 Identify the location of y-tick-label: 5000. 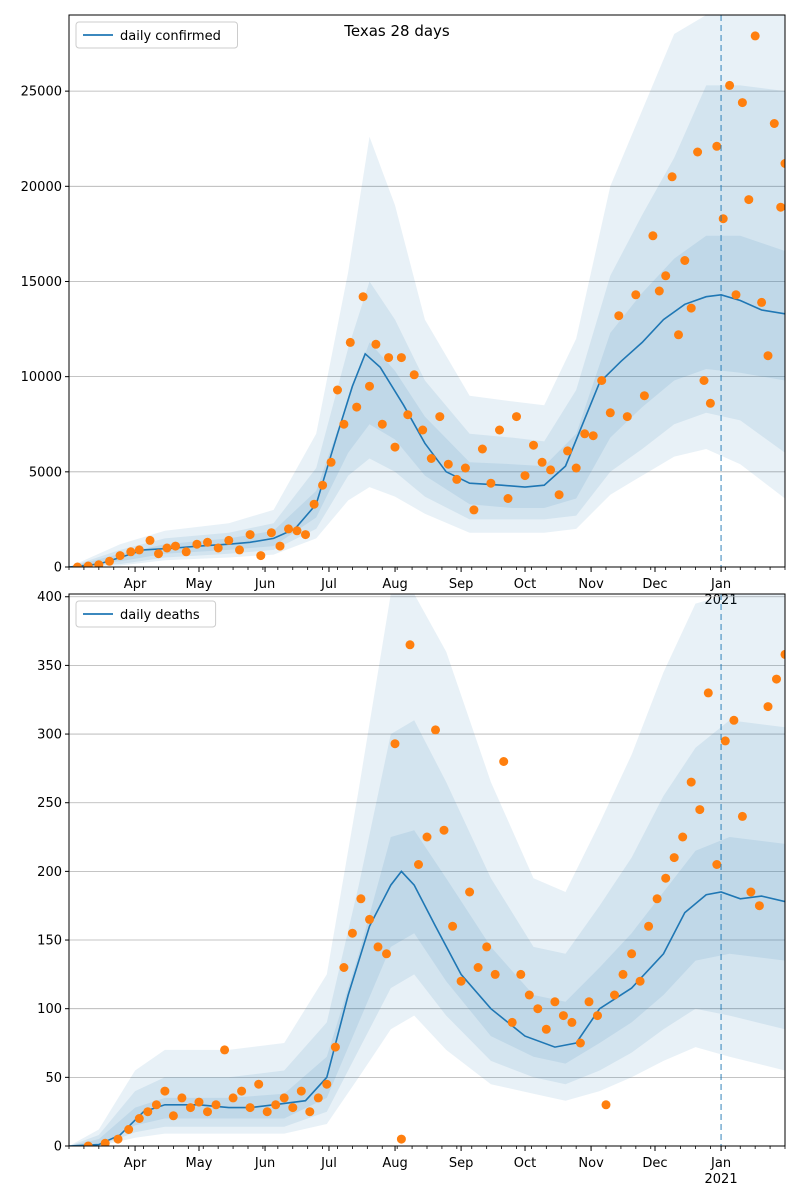
(45, 472).